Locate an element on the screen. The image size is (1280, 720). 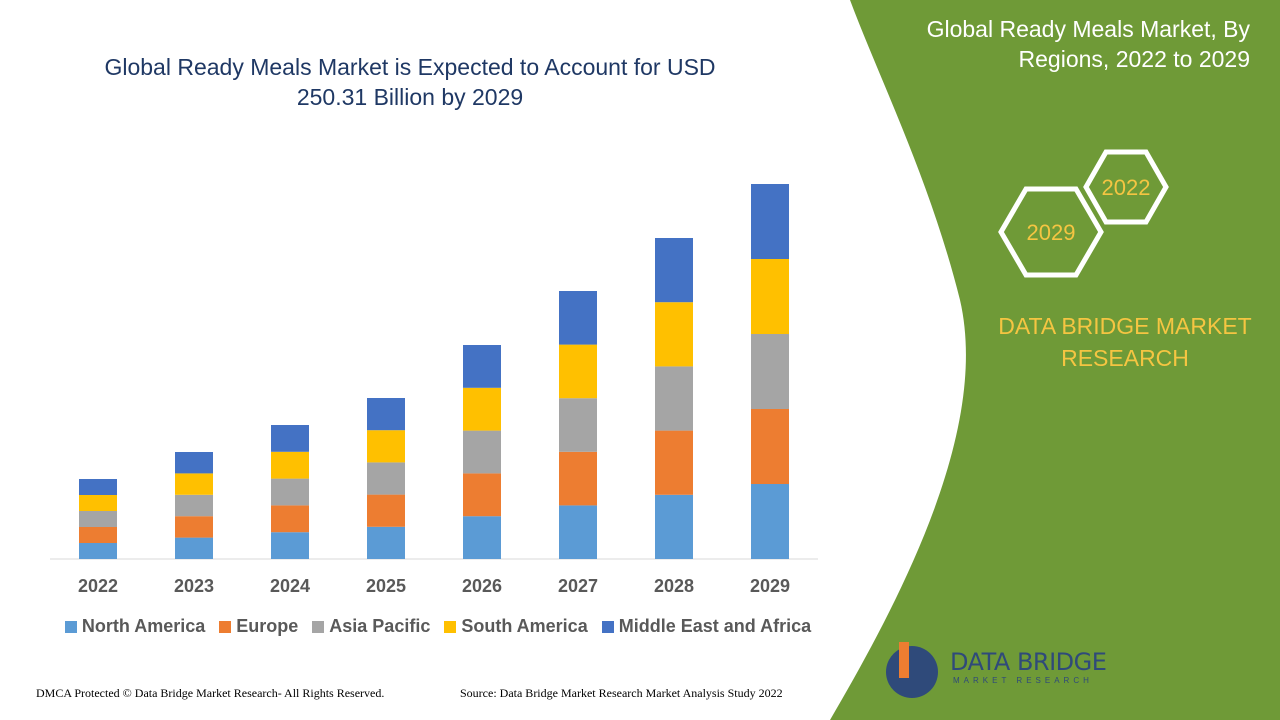
hex-label: 2029 is located at coordinates (1051, 232).